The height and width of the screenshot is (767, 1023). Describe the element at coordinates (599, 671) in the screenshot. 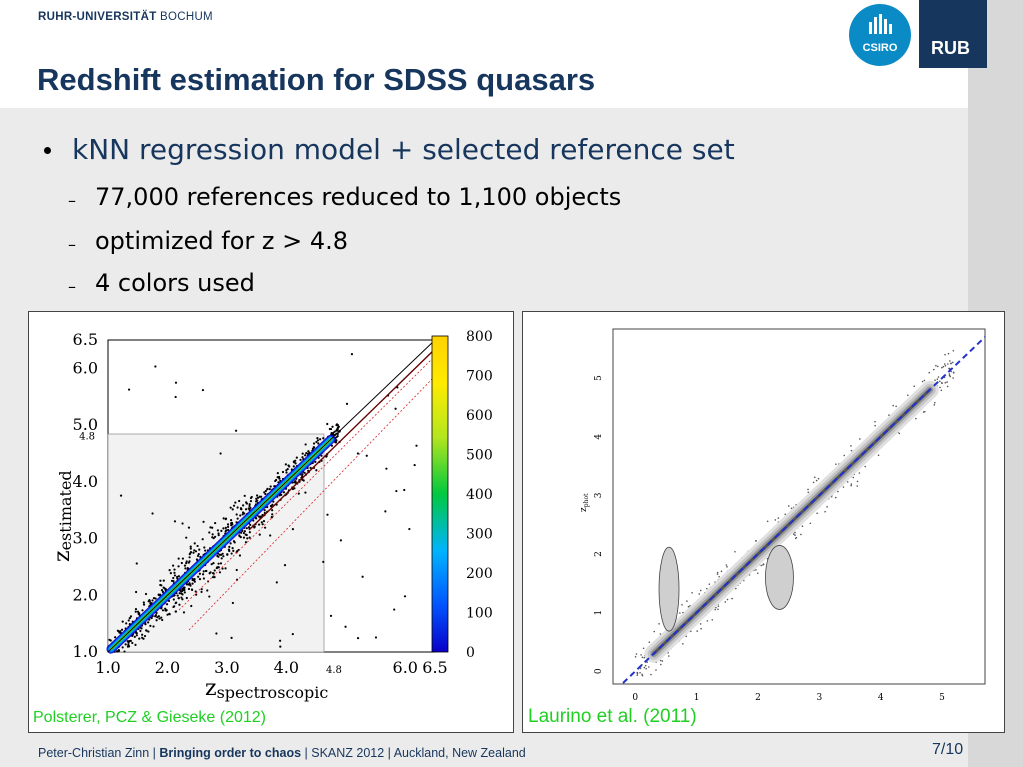

I see `y-tick-label: 0` at that location.